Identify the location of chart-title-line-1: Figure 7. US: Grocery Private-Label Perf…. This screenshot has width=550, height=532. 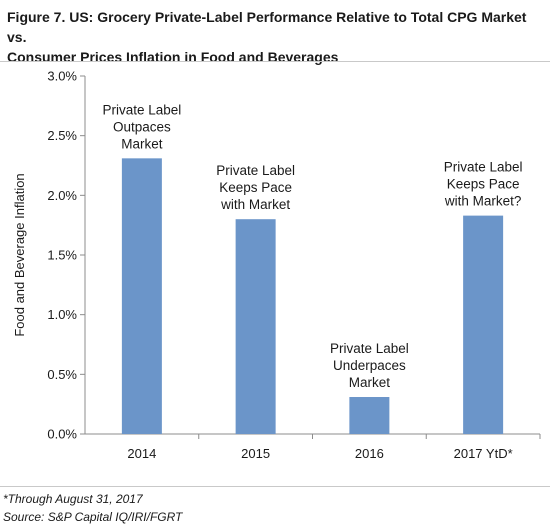
(267, 27).